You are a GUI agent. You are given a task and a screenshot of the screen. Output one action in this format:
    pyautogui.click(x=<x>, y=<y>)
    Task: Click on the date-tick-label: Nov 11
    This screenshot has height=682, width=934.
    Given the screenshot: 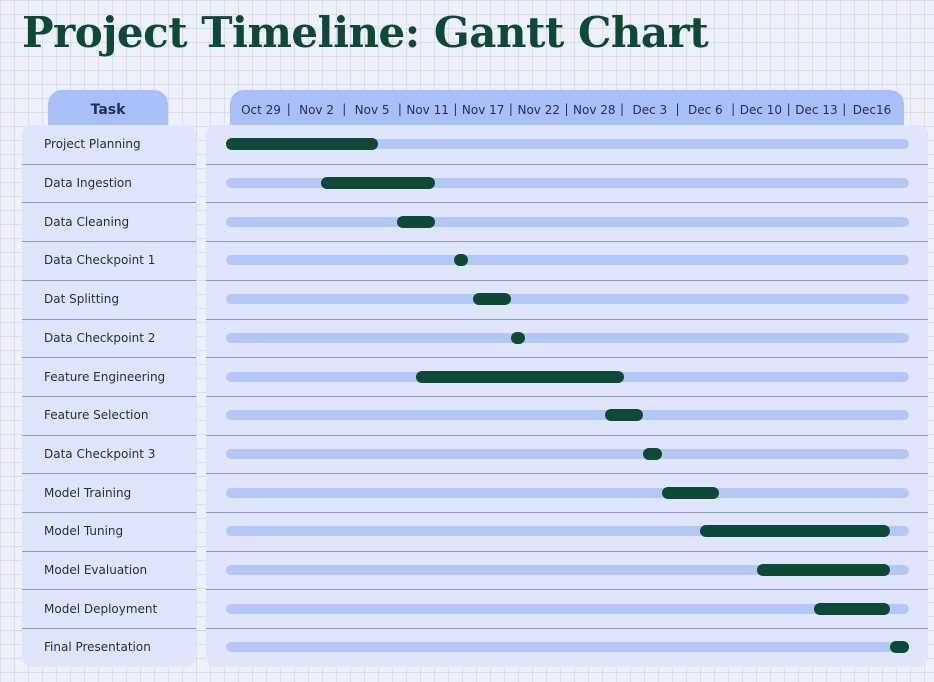 What is the action you would take?
    pyautogui.click(x=427, y=110)
    